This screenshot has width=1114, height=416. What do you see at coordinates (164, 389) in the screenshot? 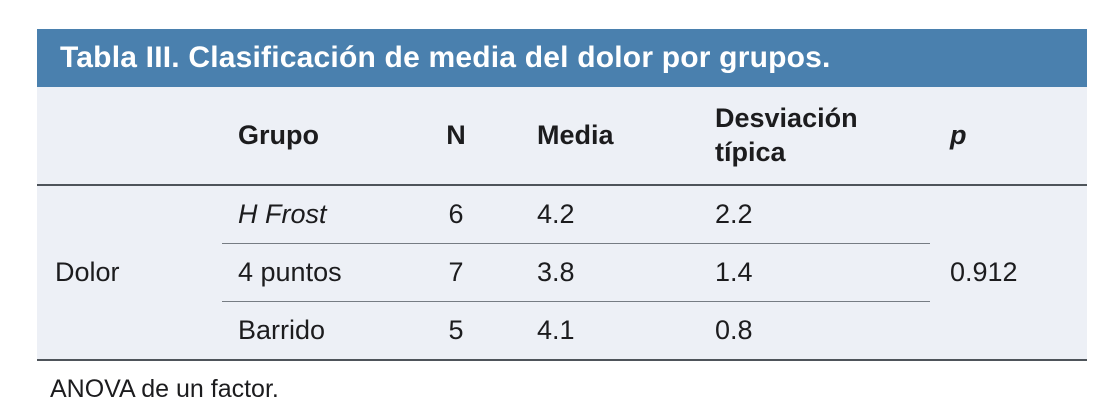
I see `table-footnote: ANOVA de un factor.` at bounding box center [164, 389].